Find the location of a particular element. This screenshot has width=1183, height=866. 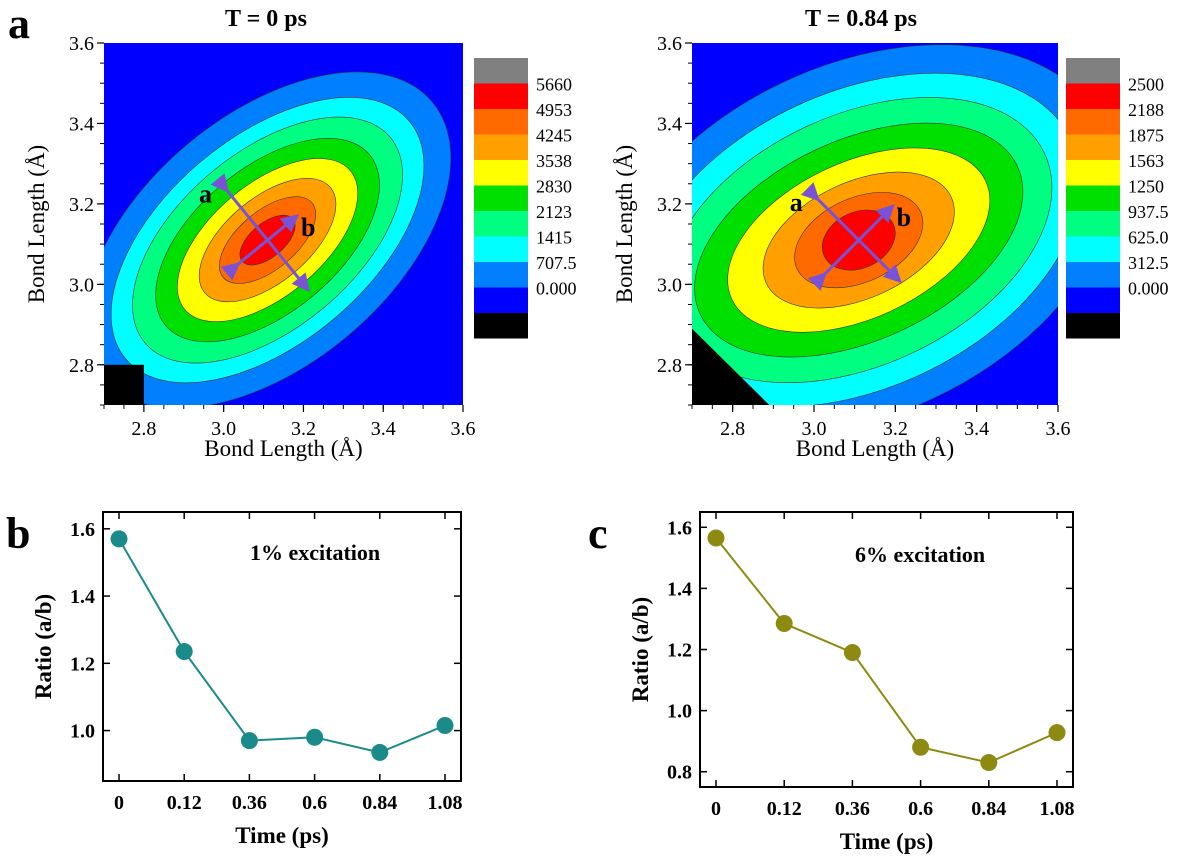

x-tick-label: 3.4 is located at coordinates (976, 429).